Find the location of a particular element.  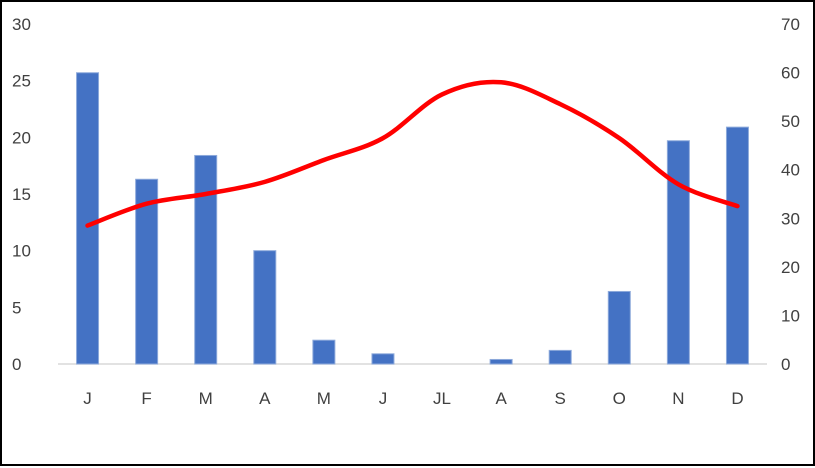

right-tick-label: 0 is located at coordinates (785, 364).